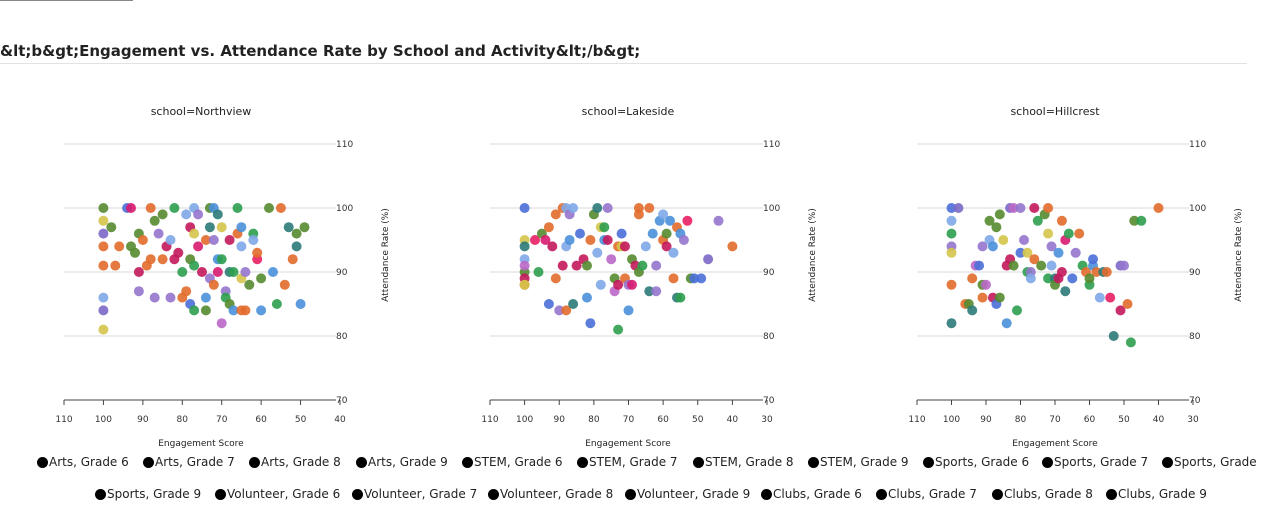  What do you see at coordinates (154, 494) in the screenshot?
I see `legend-label: Sports, Grade 9` at bounding box center [154, 494].